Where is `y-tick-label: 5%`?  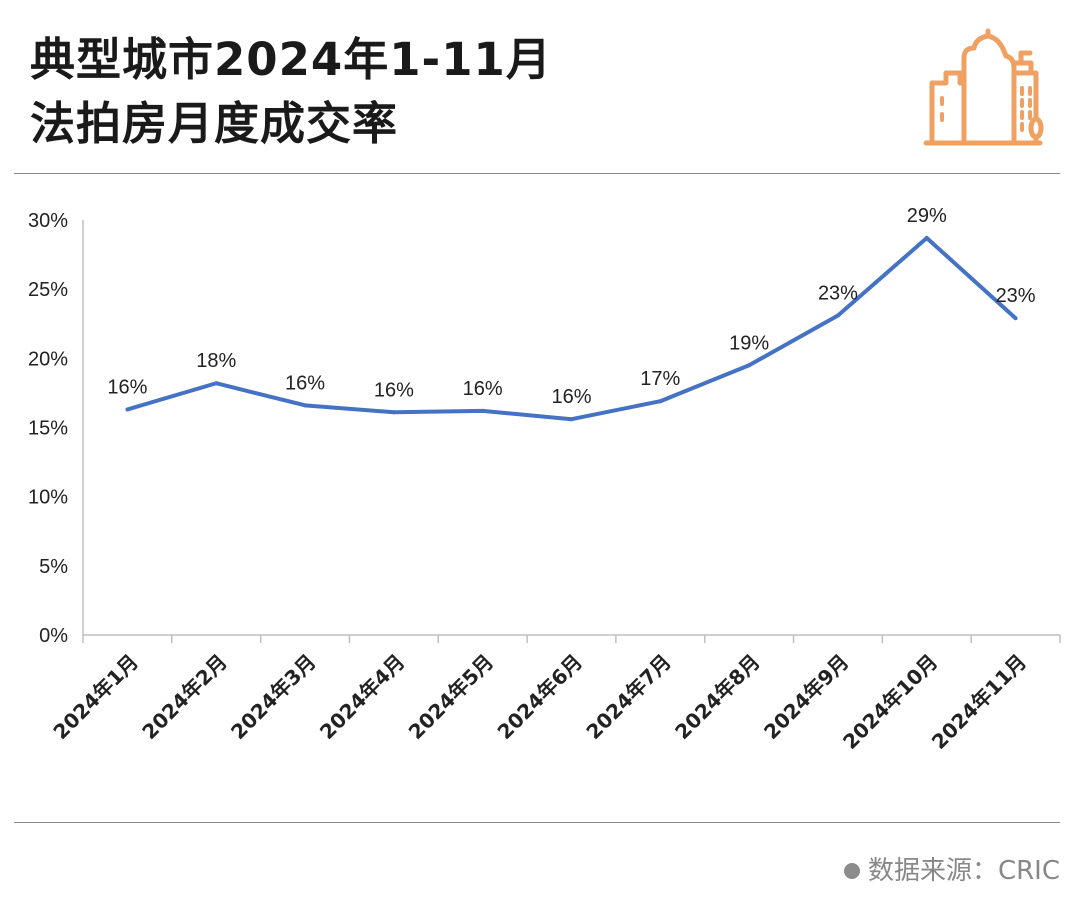
y-tick-label: 5% is located at coordinates (53, 567).